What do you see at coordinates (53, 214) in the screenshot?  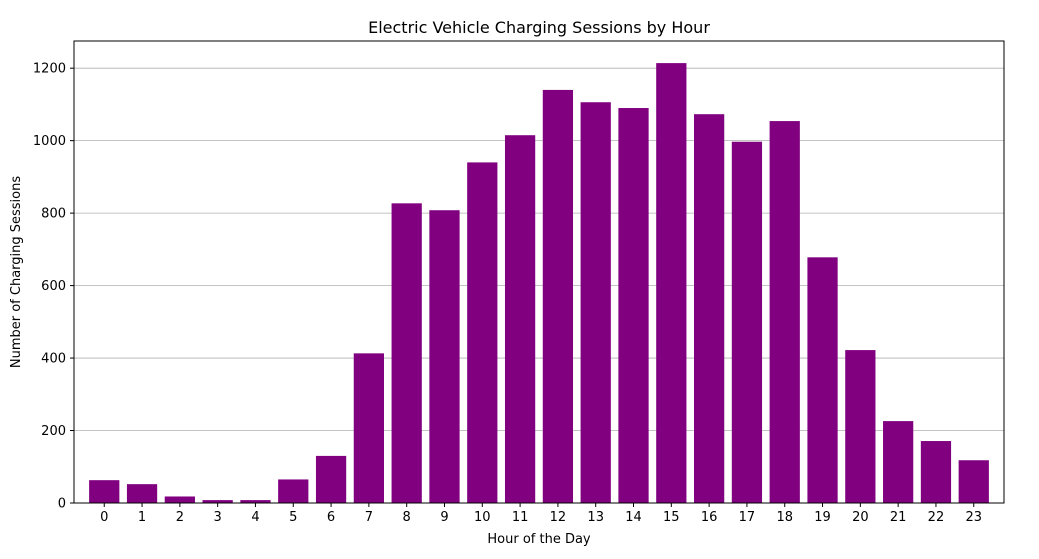 I see `y-tick-label: 800` at bounding box center [53, 214].